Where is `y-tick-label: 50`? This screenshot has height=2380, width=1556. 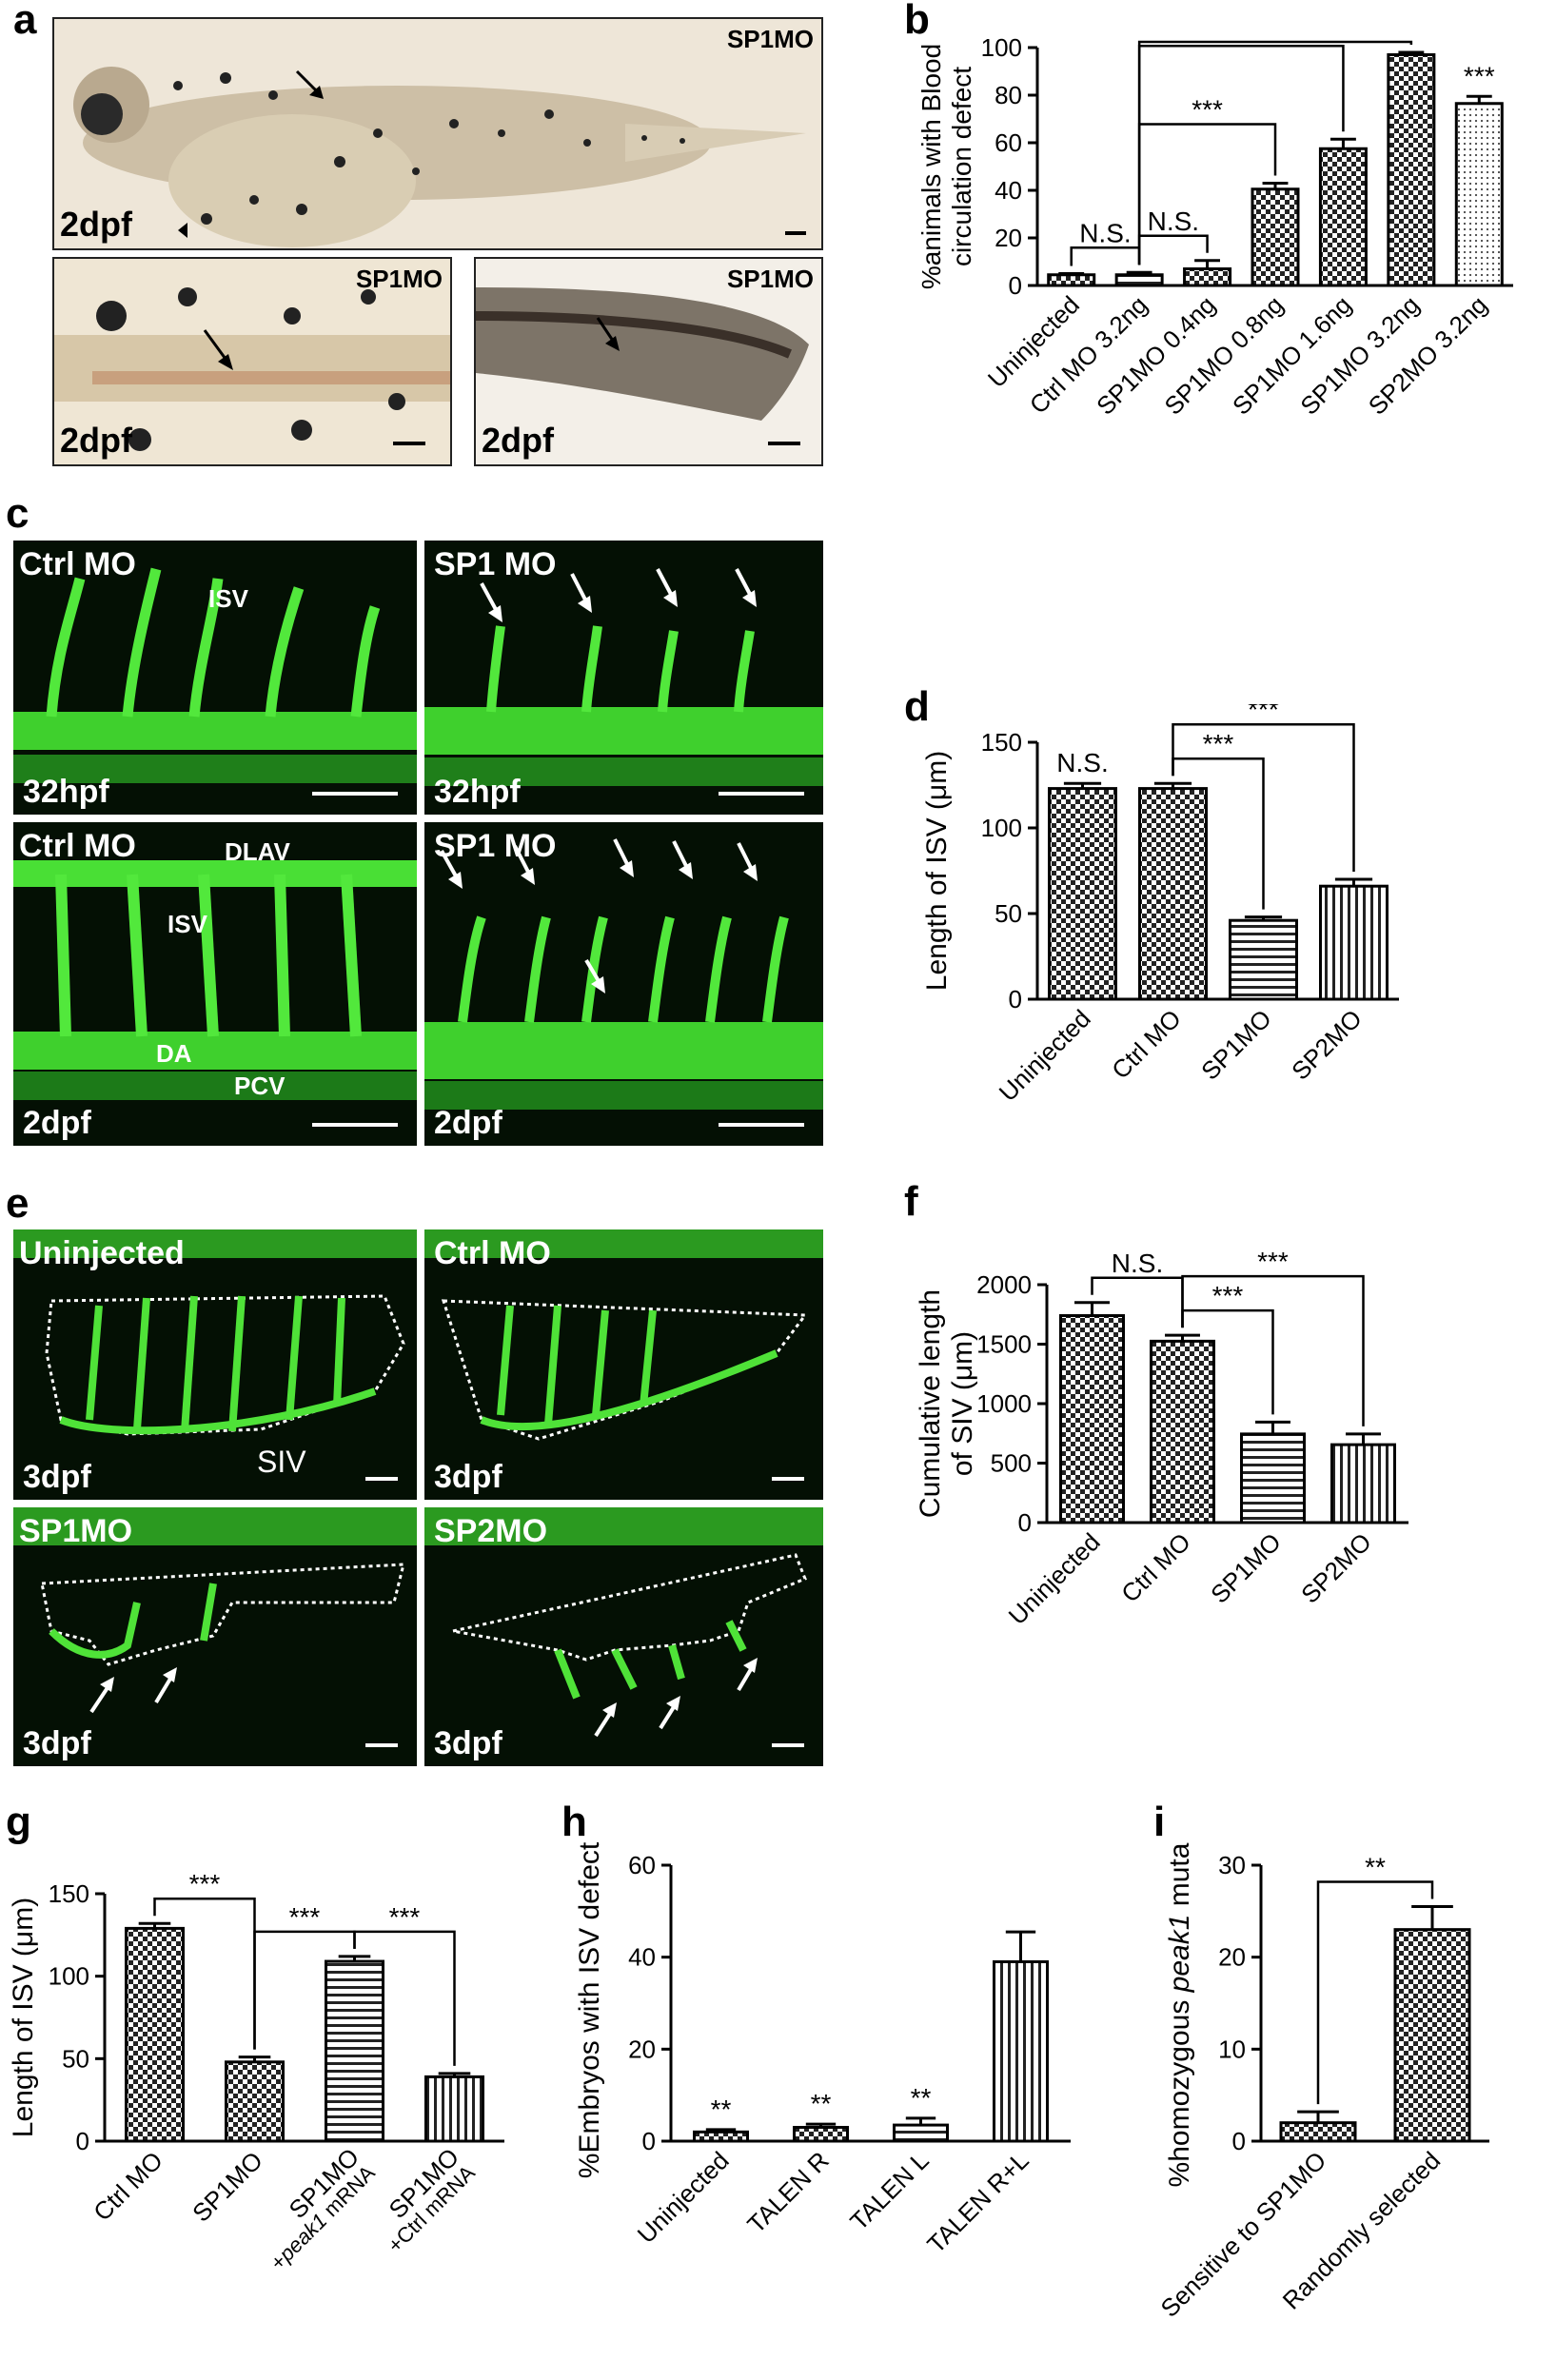 y-tick-label: 50 is located at coordinates (75, 2058).